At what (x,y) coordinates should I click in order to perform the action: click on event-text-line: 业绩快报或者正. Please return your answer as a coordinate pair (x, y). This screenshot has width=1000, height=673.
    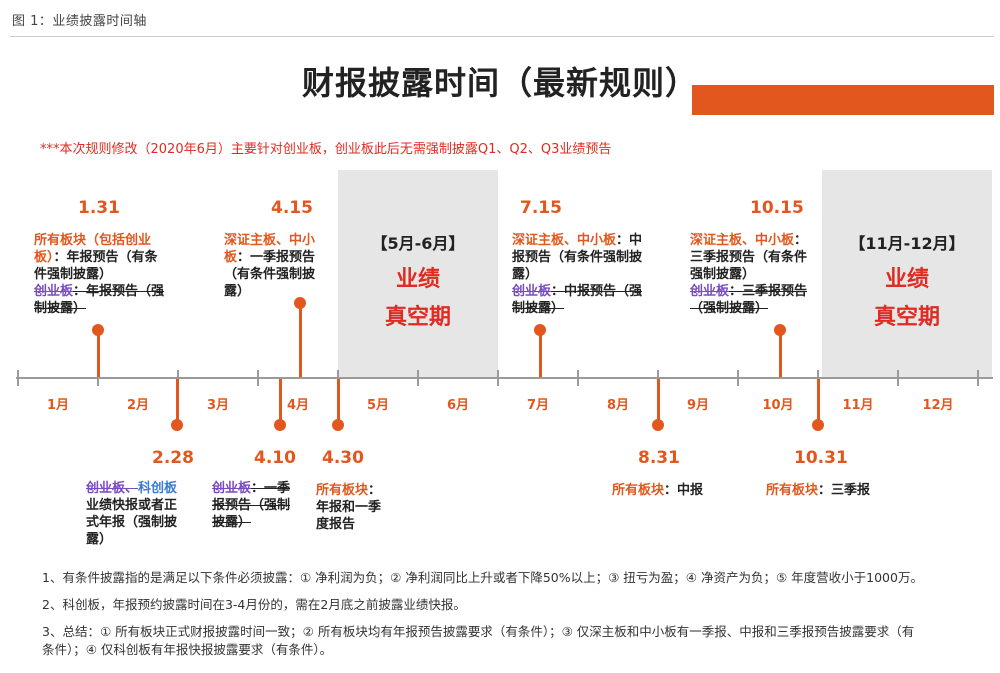
    Looking at the image, I should click on (131, 505).